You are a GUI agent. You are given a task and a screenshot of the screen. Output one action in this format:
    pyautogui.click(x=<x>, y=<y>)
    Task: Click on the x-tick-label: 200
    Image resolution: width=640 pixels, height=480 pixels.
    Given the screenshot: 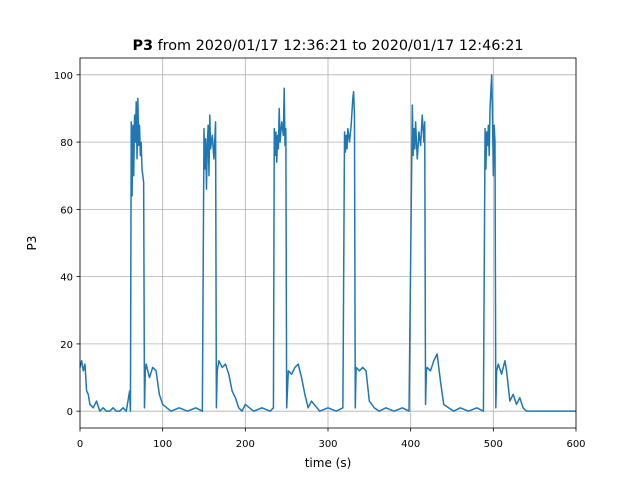 What is the action you would take?
    pyautogui.click(x=245, y=444)
    